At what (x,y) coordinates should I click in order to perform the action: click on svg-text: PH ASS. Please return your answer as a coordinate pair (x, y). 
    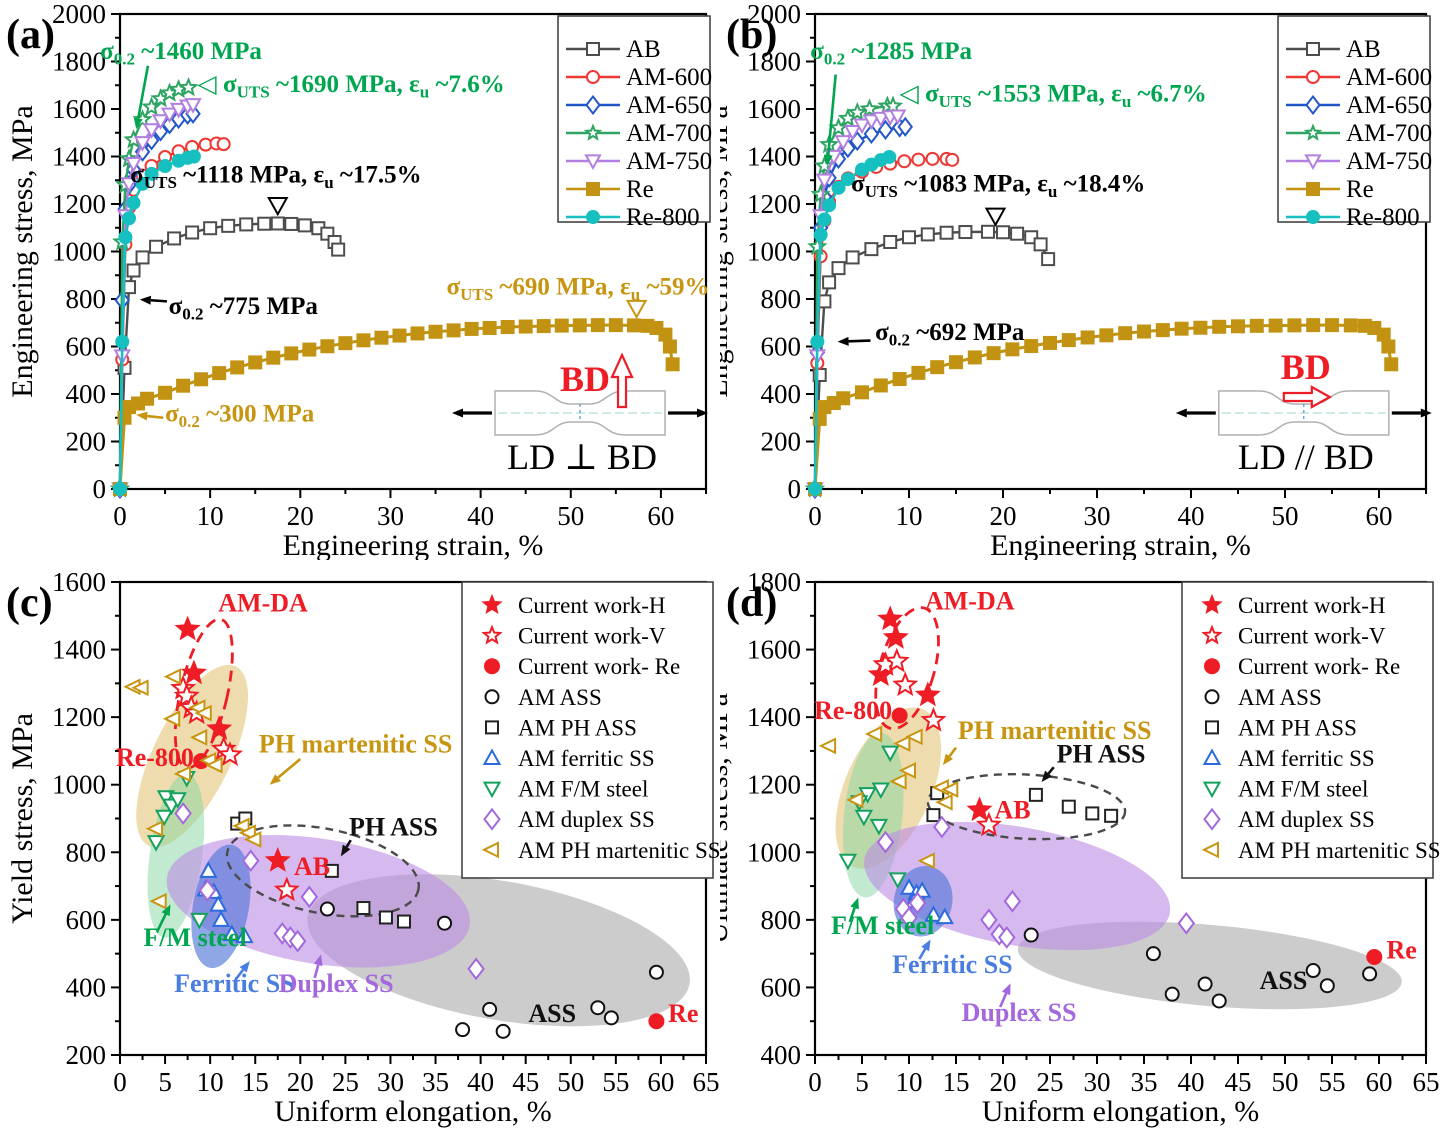
    Looking at the image, I should click on (393, 826).